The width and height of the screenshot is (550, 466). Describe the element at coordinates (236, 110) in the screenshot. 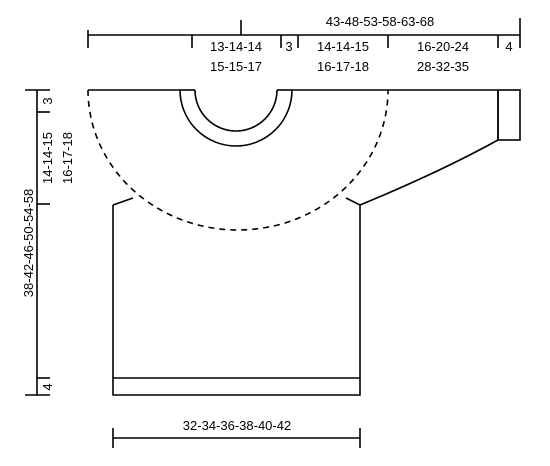

I see `neck-inner` at that location.